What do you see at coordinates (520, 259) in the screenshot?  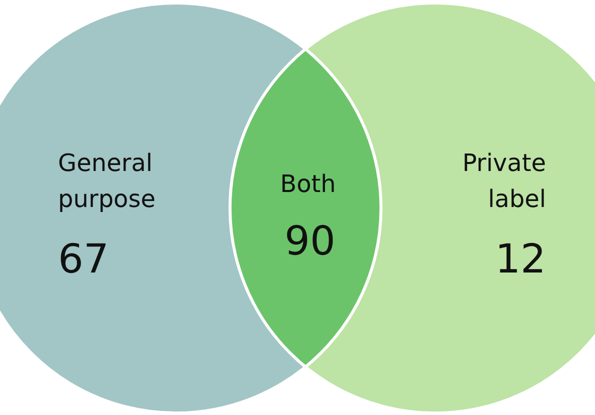 I see `data-label: 12` at bounding box center [520, 259].